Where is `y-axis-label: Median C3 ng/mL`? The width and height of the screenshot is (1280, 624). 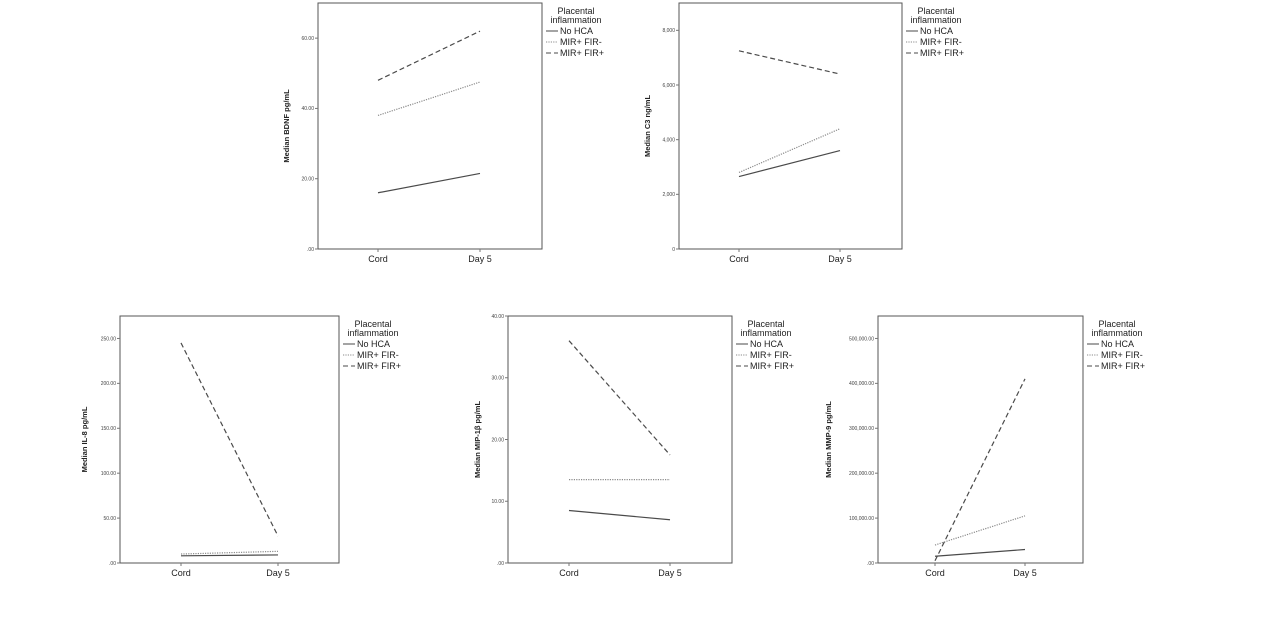 y-axis-label: Median C3 ng/mL is located at coordinates (647, 126).